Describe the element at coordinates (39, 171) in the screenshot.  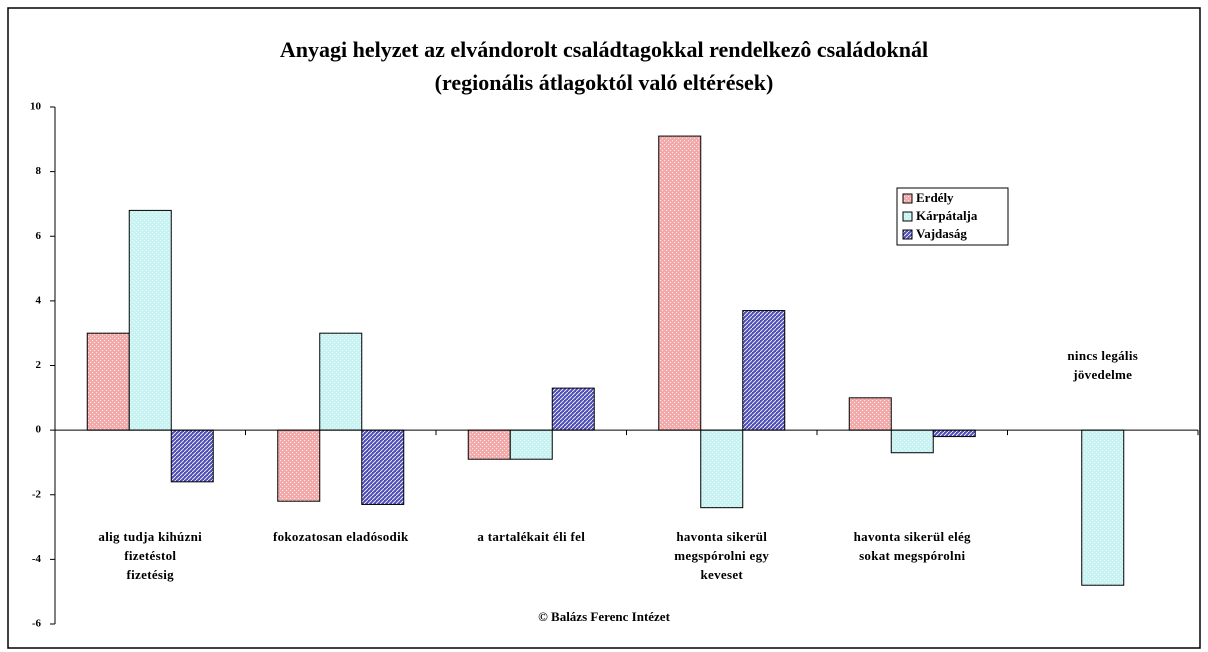
I see `y-tick-label: 8` at that location.